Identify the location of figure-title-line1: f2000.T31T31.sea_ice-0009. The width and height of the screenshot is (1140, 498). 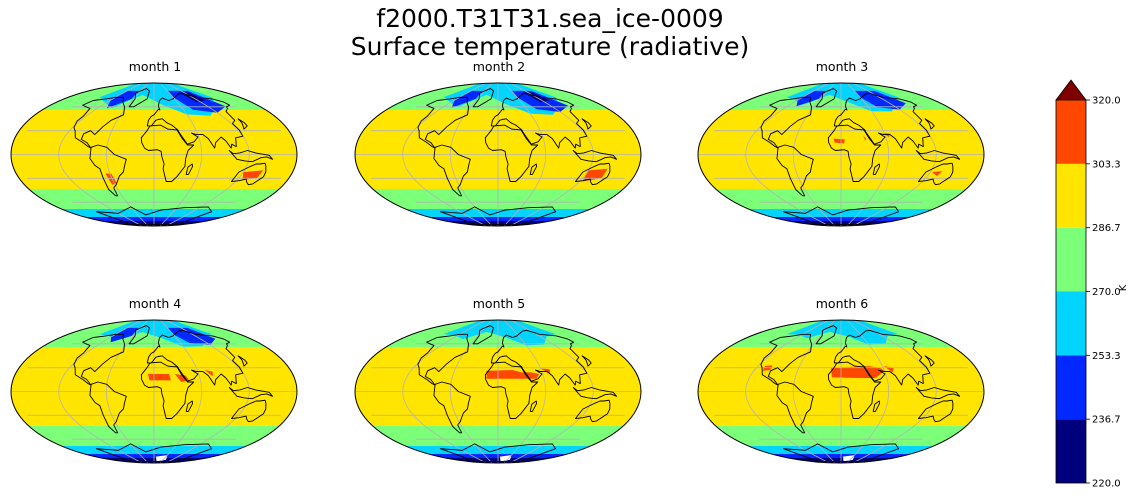
(550, 18).